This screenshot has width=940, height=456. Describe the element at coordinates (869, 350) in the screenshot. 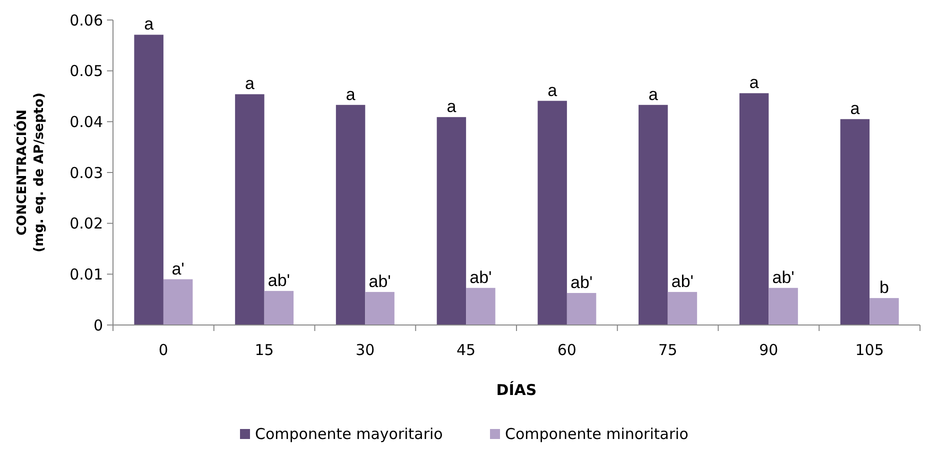

I see `x-tick-label: 105` at that location.